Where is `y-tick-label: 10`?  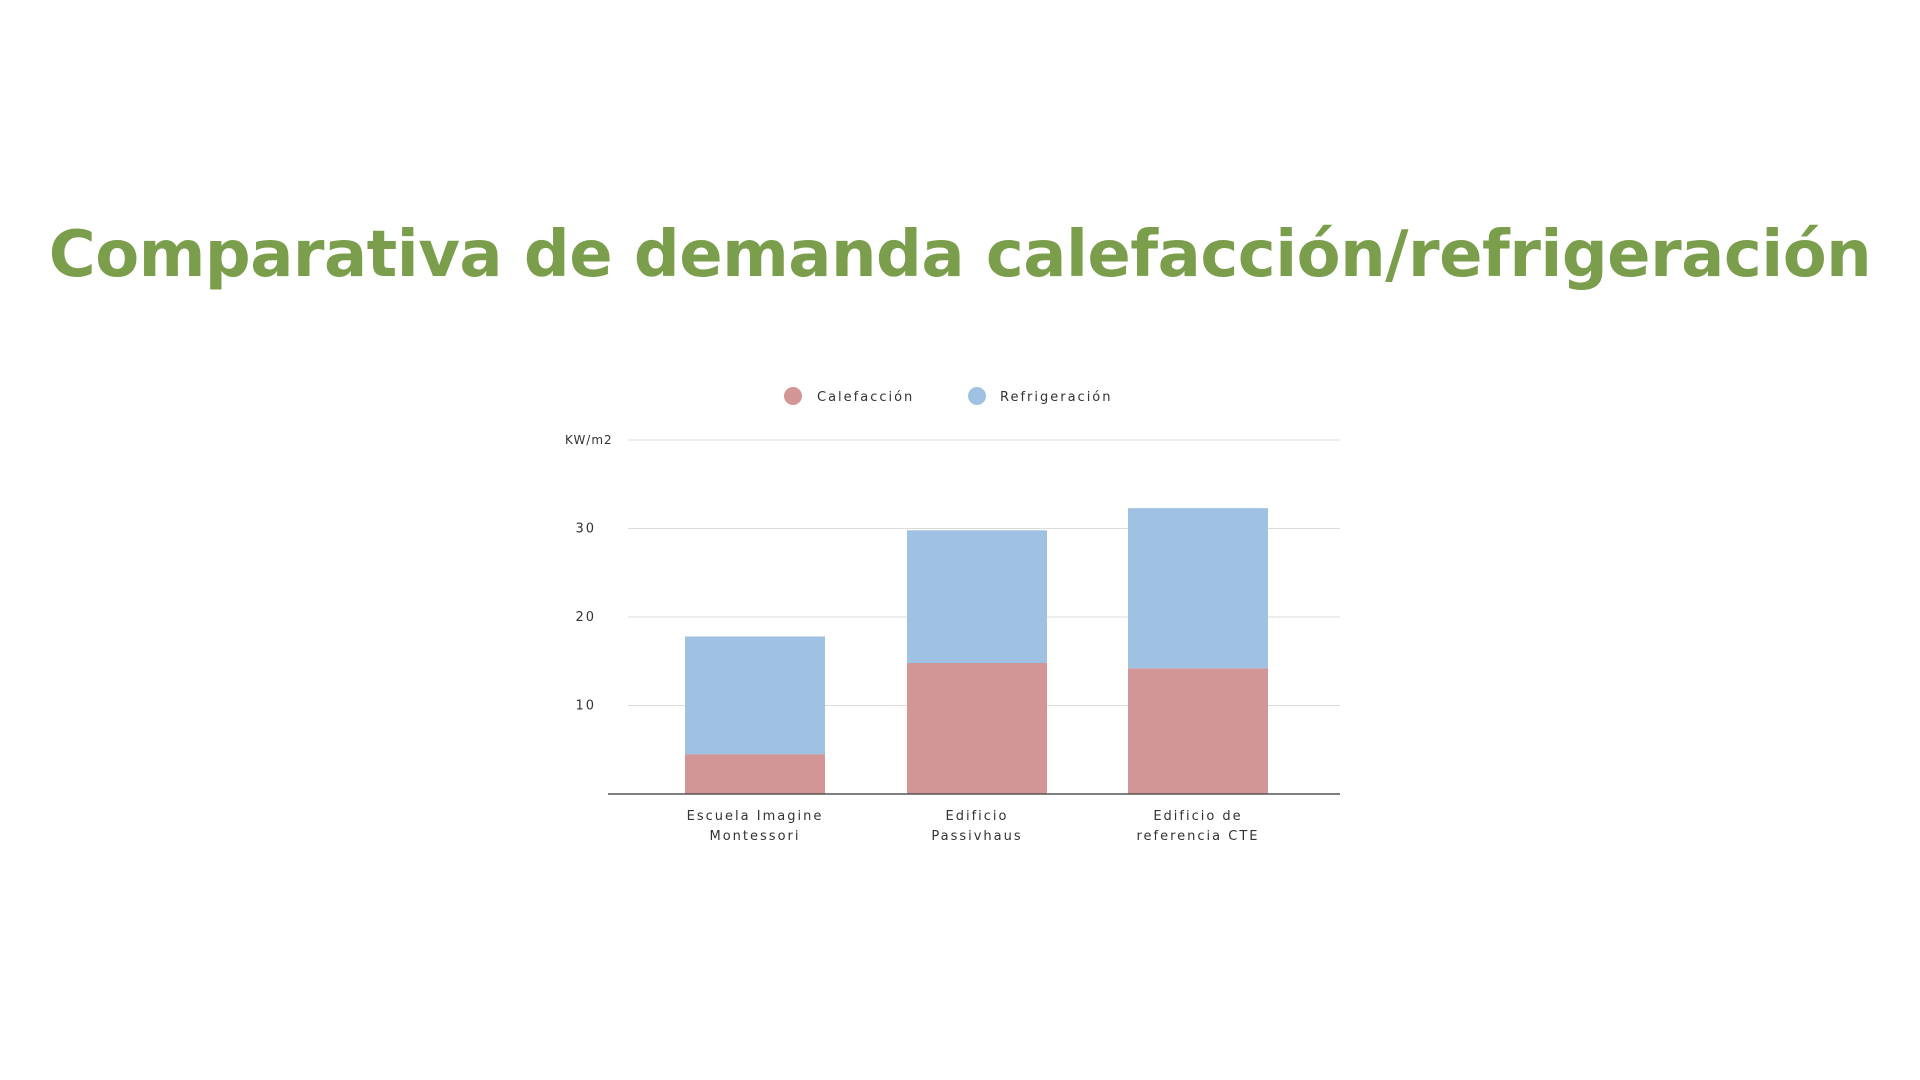 y-tick-label: 10 is located at coordinates (585, 706).